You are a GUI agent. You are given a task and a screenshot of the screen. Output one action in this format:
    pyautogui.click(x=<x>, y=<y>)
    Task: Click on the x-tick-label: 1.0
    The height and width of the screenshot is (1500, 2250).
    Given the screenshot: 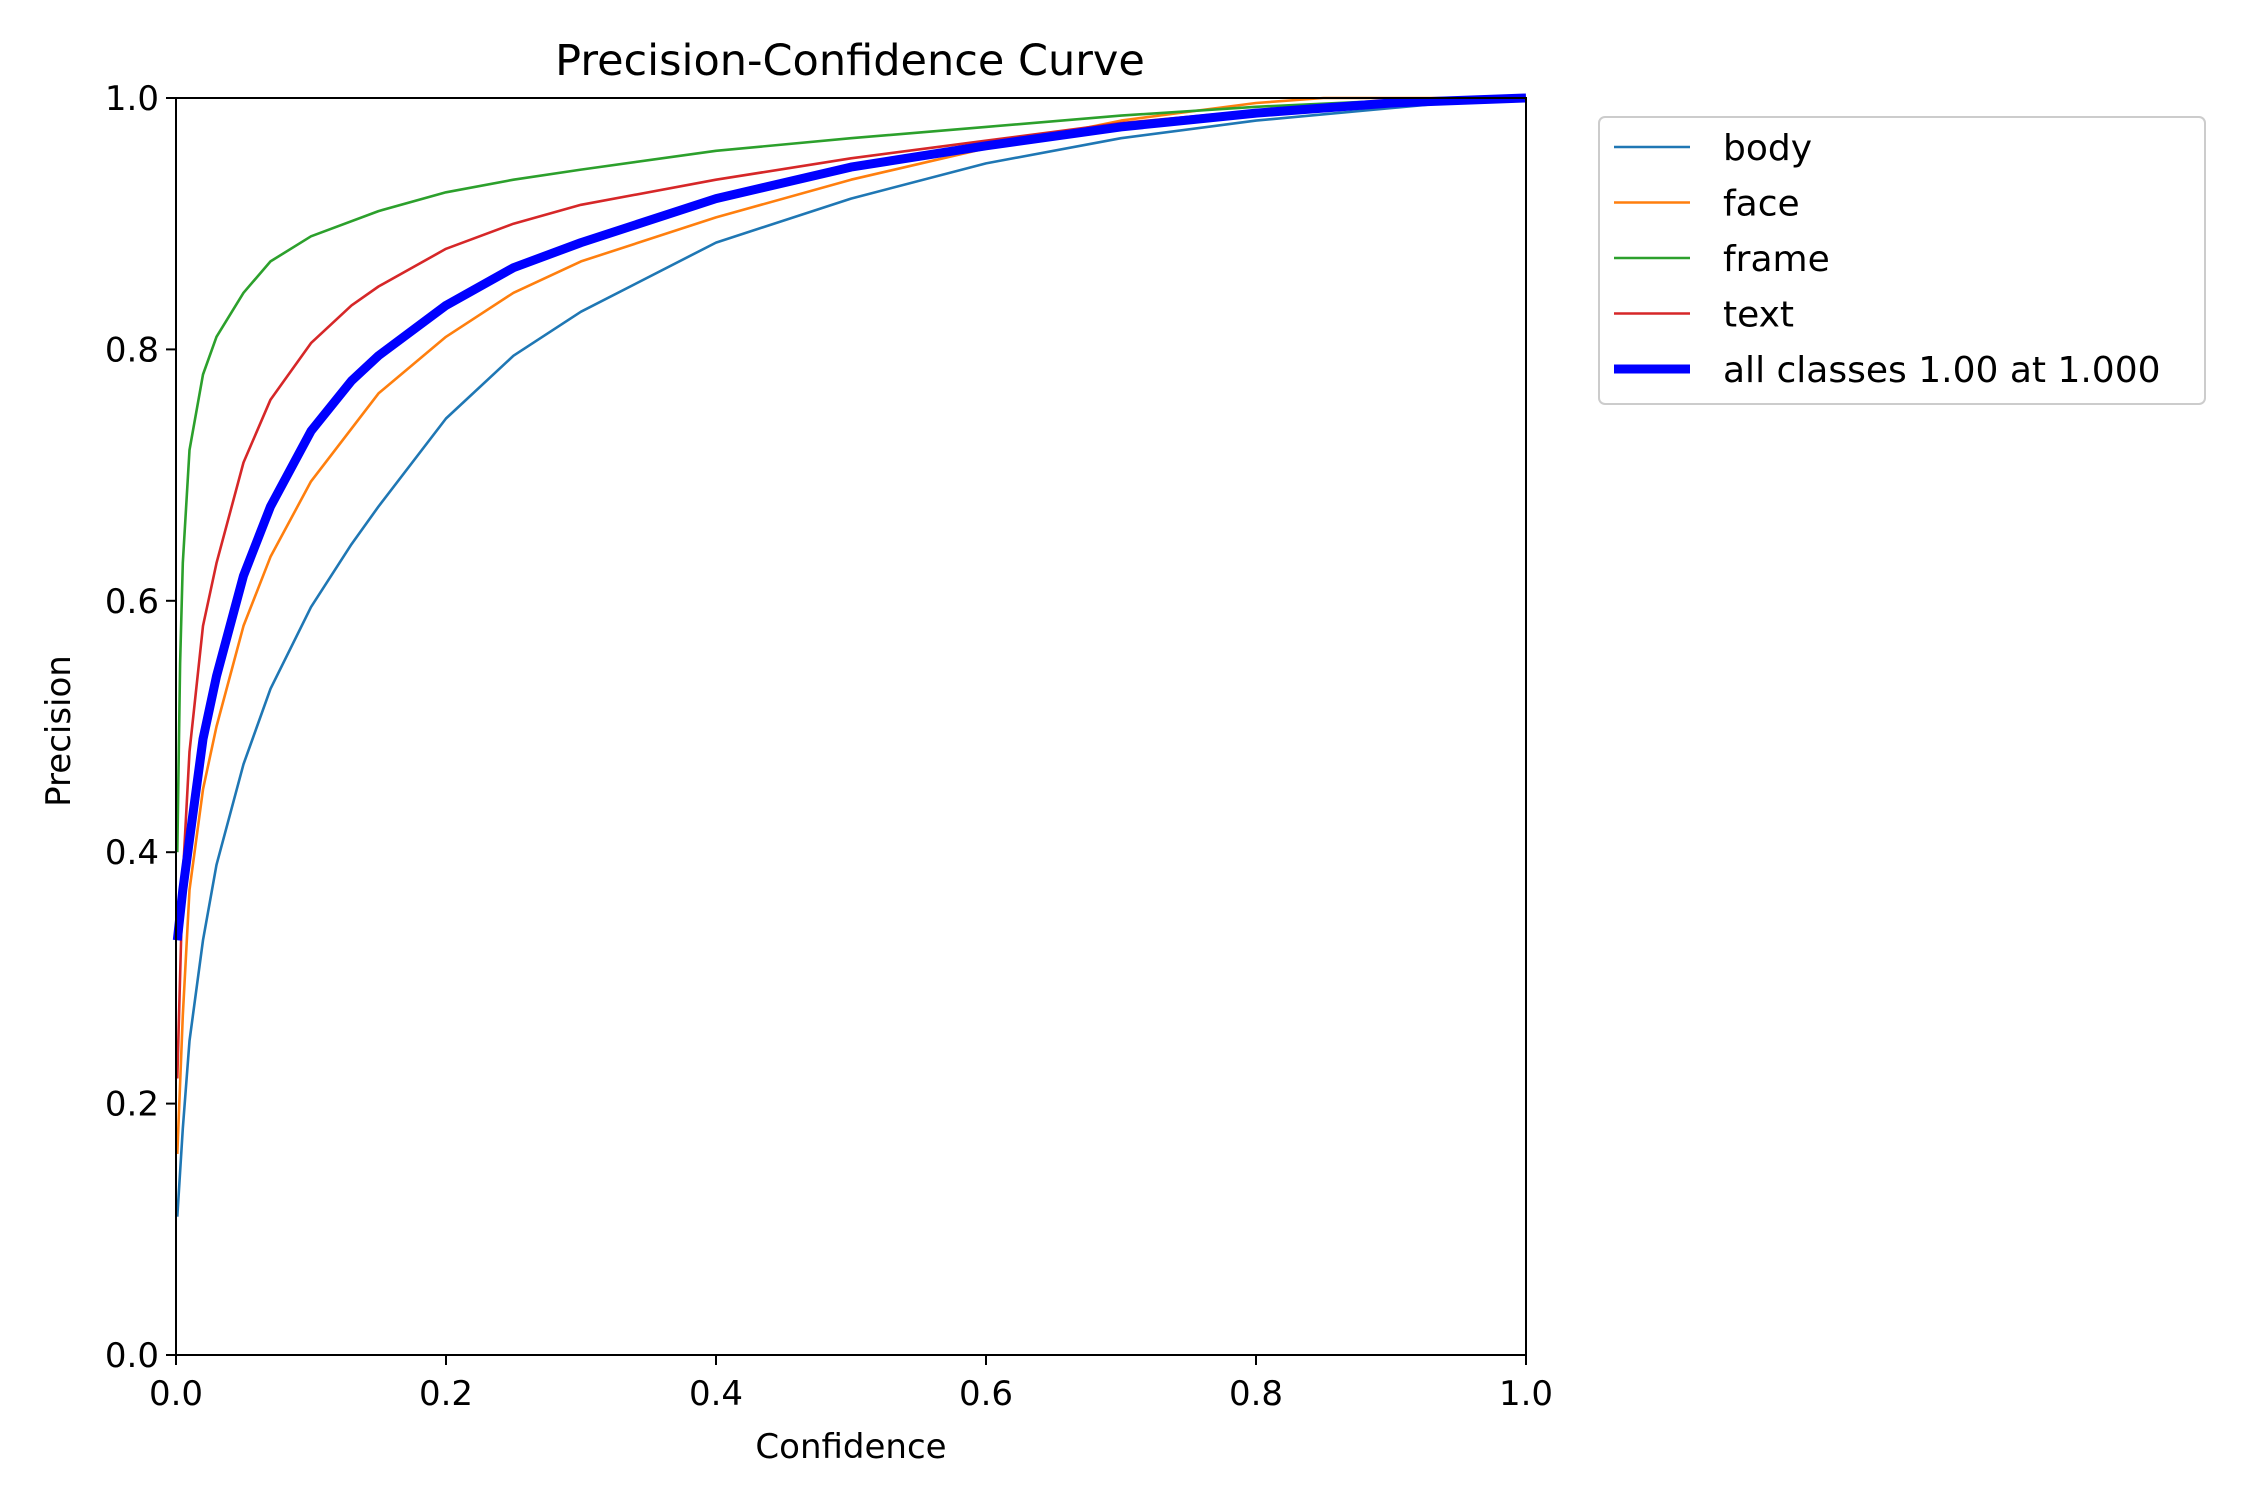 What is the action you would take?
    pyautogui.click(x=1526, y=1394)
    